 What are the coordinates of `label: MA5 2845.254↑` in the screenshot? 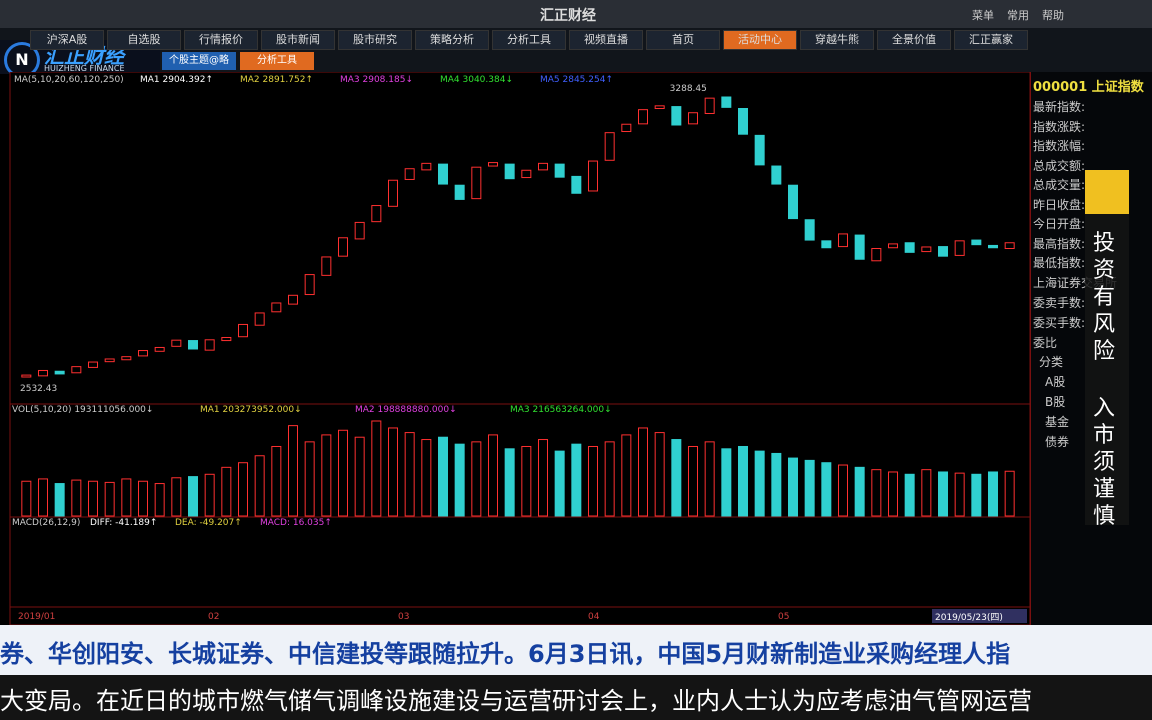 It's located at (576, 80).